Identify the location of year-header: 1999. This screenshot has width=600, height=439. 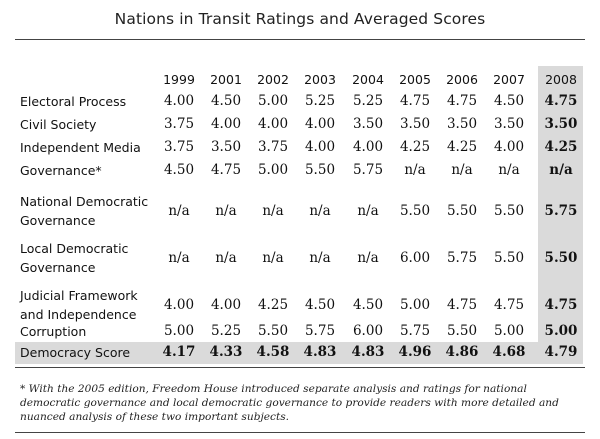
(179, 79).